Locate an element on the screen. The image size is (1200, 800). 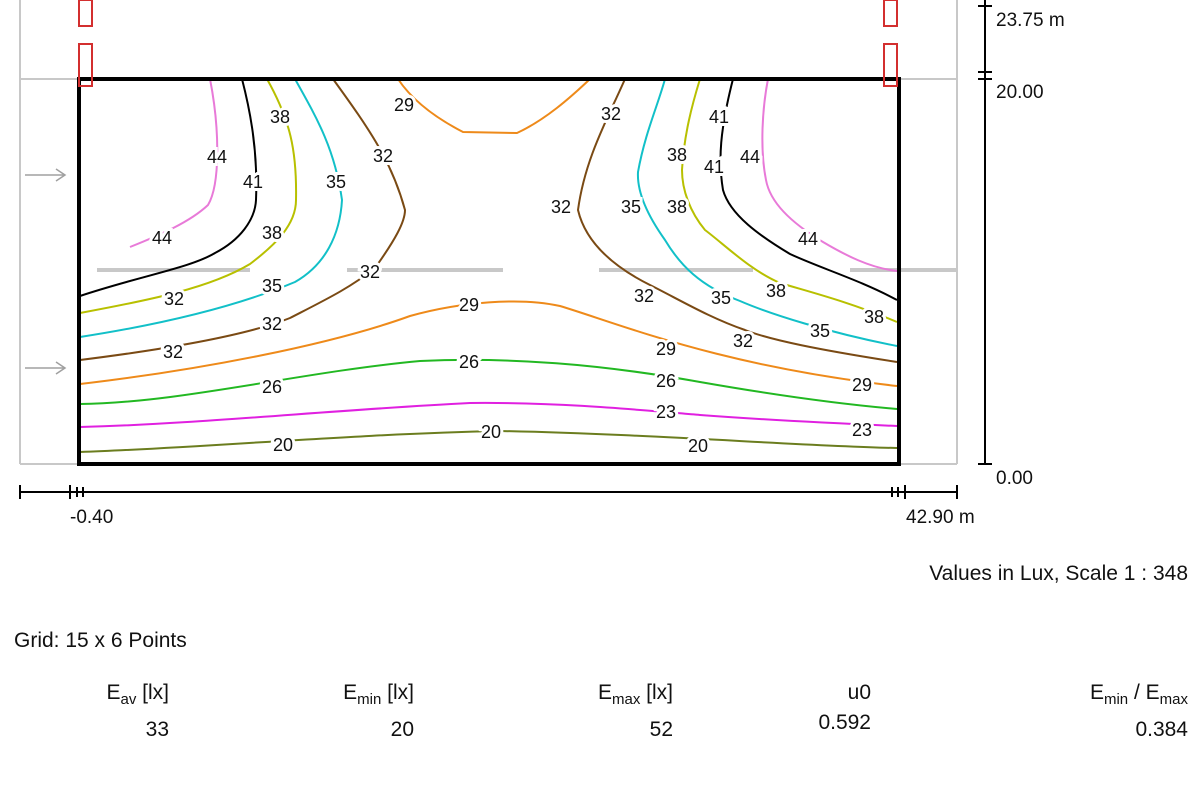
stat-eav: Eav [lx] 33 is located at coordinates (137, 711).